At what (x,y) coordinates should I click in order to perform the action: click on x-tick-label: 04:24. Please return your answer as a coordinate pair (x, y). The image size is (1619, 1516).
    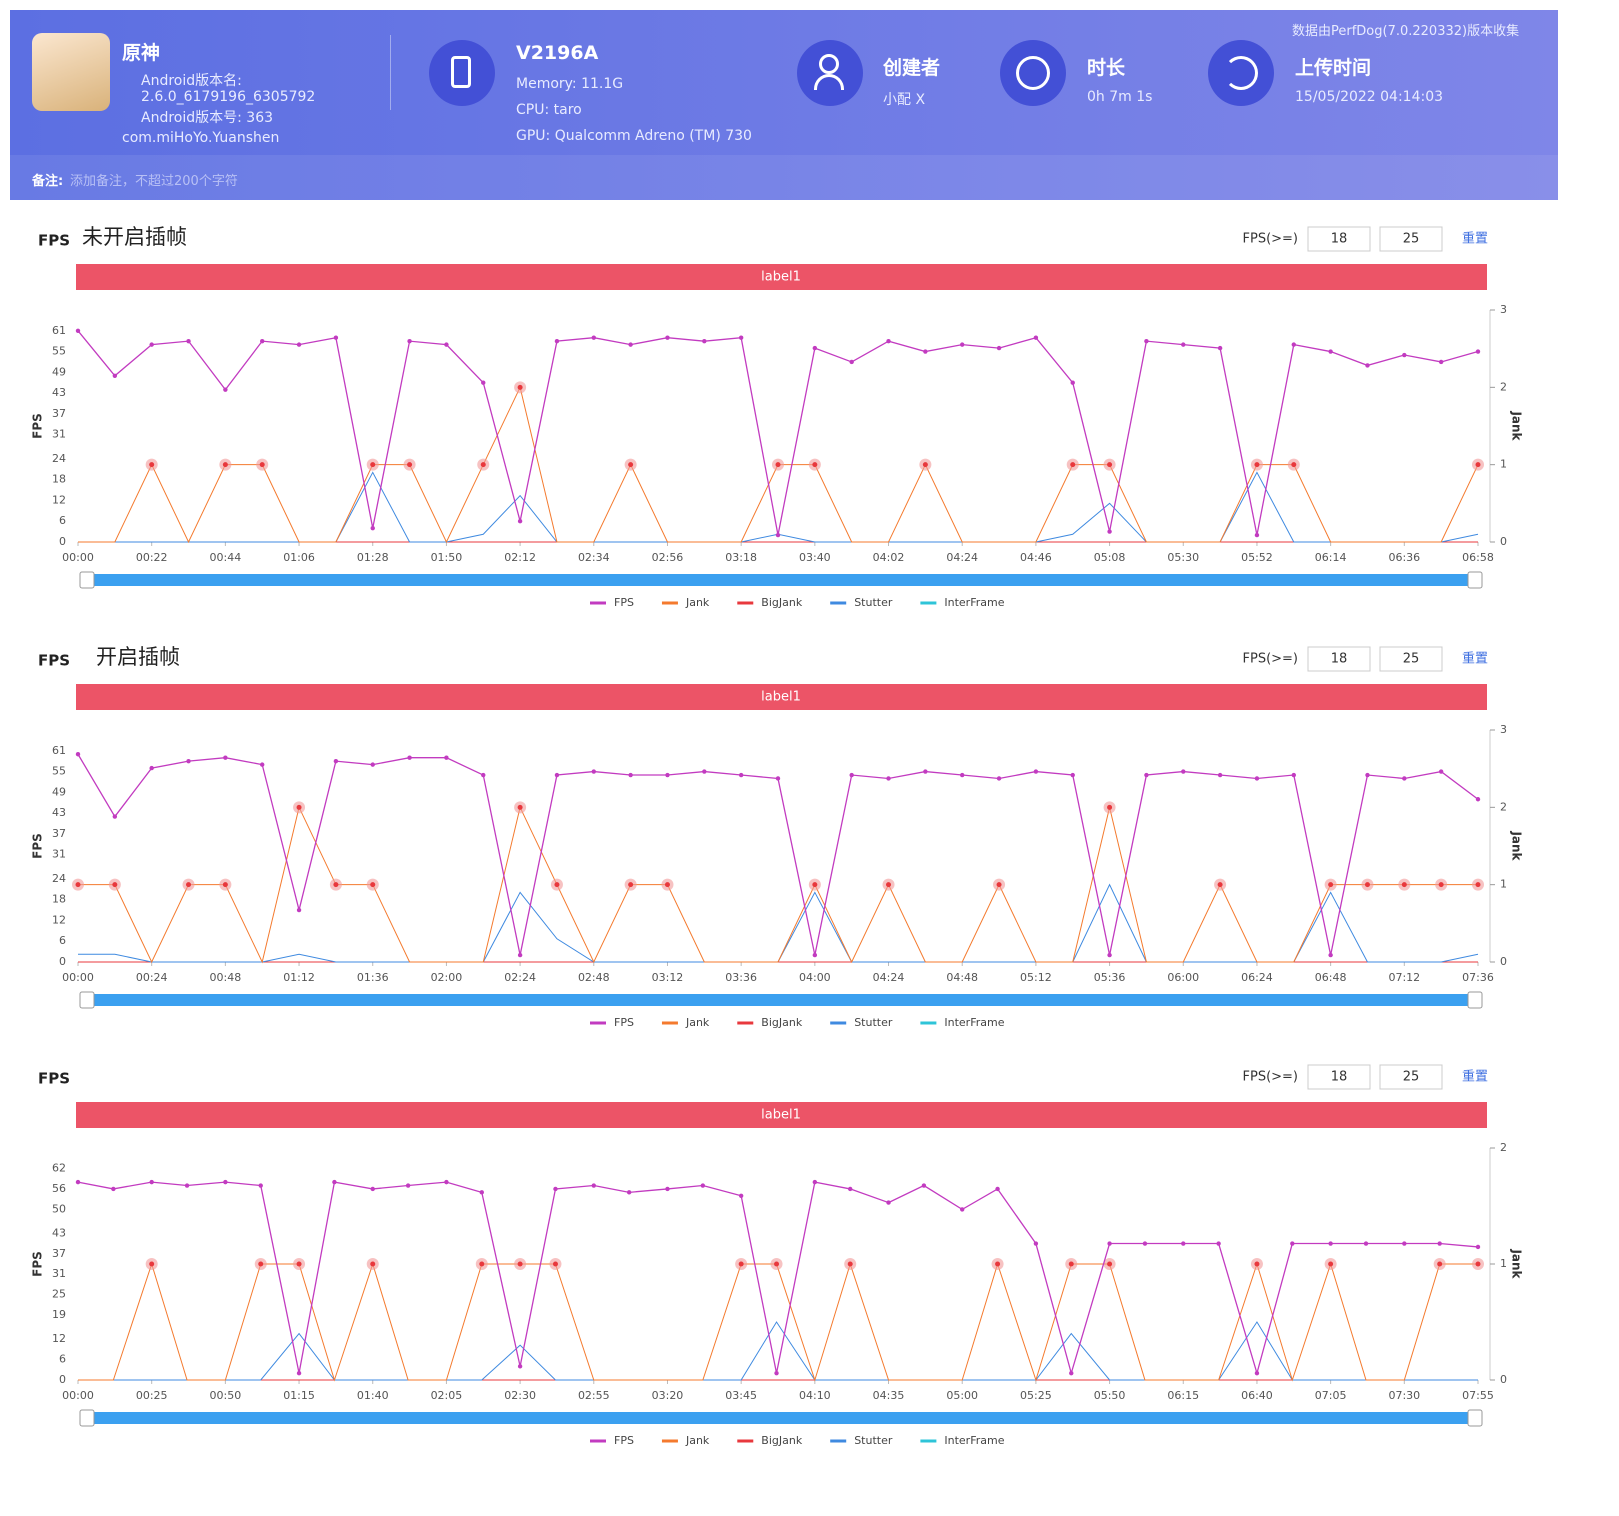
    Looking at the image, I should click on (889, 977).